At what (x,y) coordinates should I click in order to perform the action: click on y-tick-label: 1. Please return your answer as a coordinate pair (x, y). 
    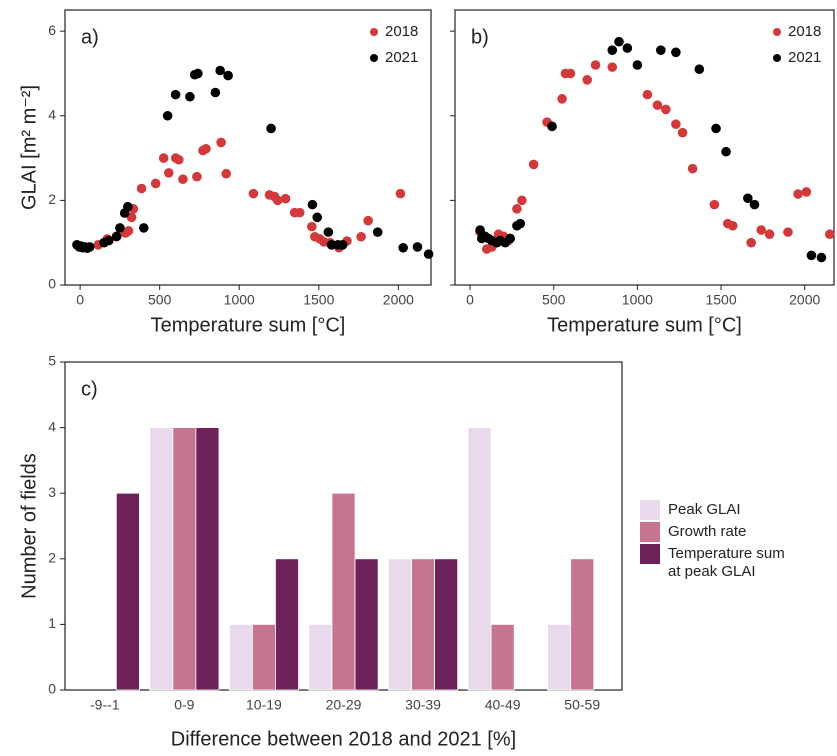
    Looking at the image, I should click on (52, 623).